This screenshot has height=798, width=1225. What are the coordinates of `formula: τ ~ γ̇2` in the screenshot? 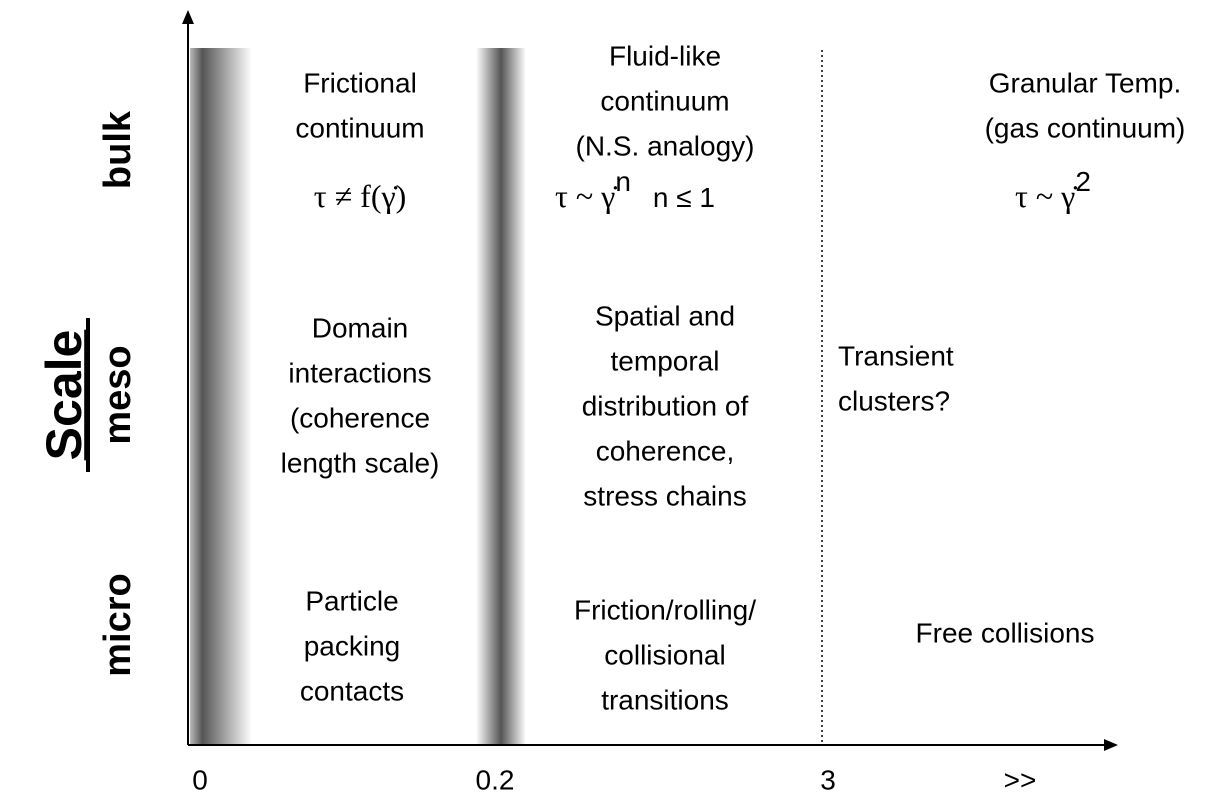 It's located at (1053, 190).